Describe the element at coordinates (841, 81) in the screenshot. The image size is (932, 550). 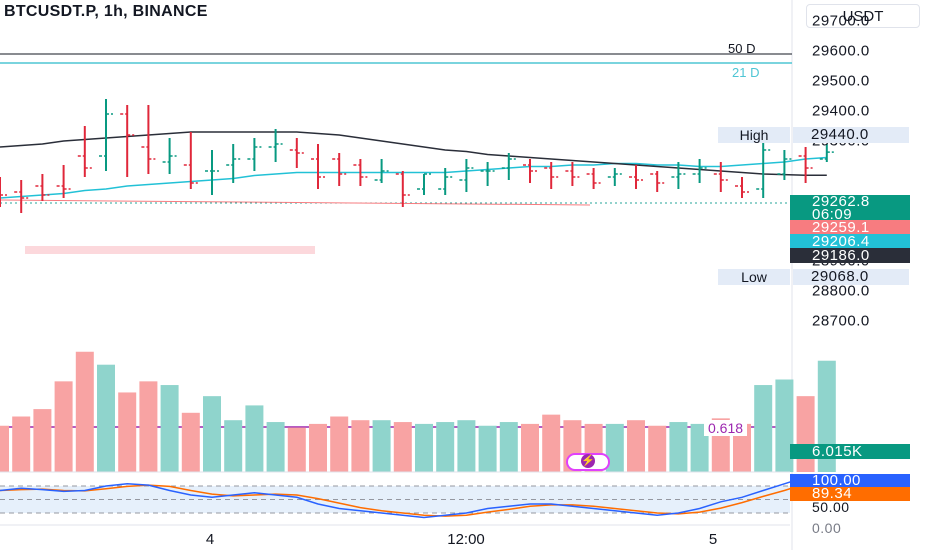
I see `price-tick: 29500.0` at that location.